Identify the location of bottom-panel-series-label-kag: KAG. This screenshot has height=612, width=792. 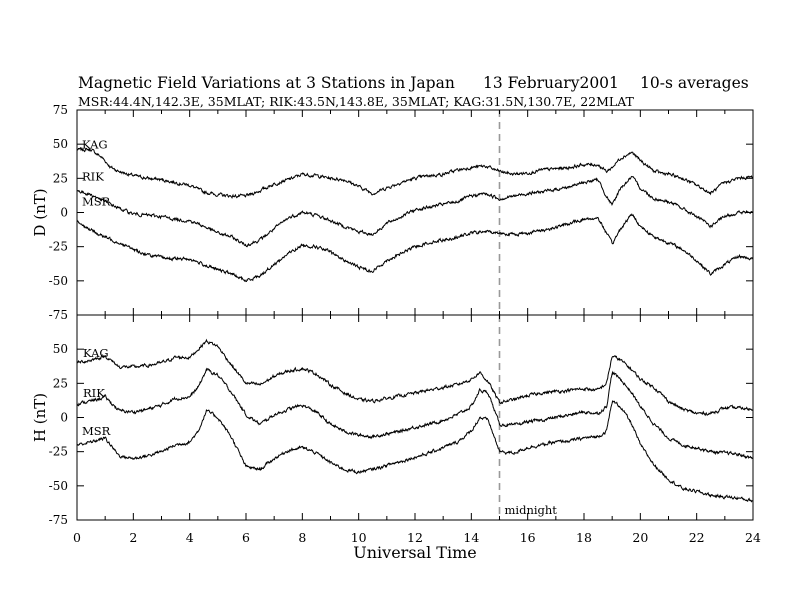
(96, 353).